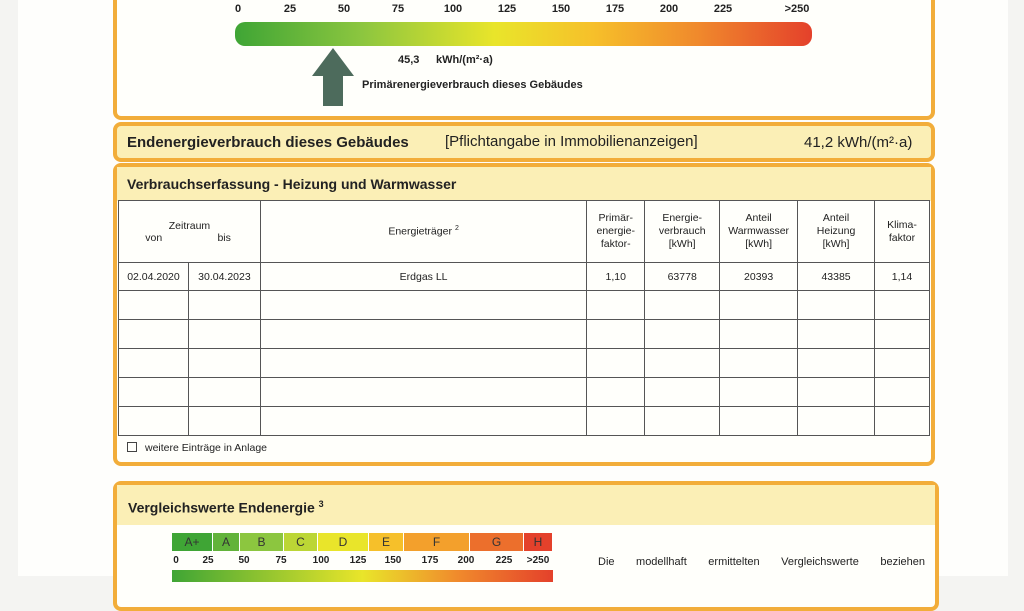 Image resolution: width=1024 pixels, height=611 pixels. Describe the element at coordinates (571, 141) in the screenshot. I see `final-note: [Pflichtangabe in Immobilienanzeigen]` at that location.